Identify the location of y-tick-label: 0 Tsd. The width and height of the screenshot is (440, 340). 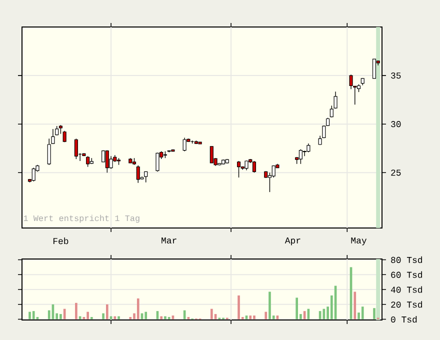
(404, 319).